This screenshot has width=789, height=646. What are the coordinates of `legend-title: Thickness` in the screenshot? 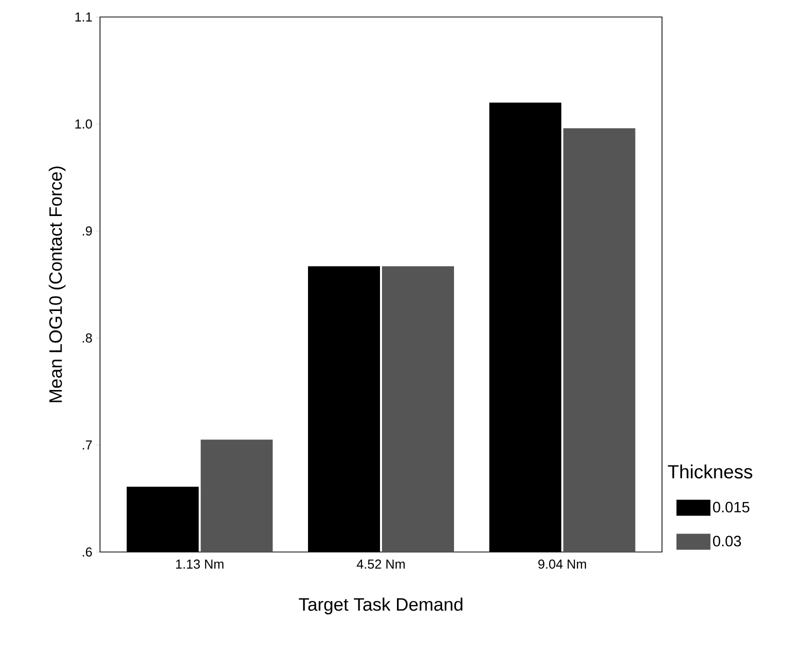 It's located at (710, 471).